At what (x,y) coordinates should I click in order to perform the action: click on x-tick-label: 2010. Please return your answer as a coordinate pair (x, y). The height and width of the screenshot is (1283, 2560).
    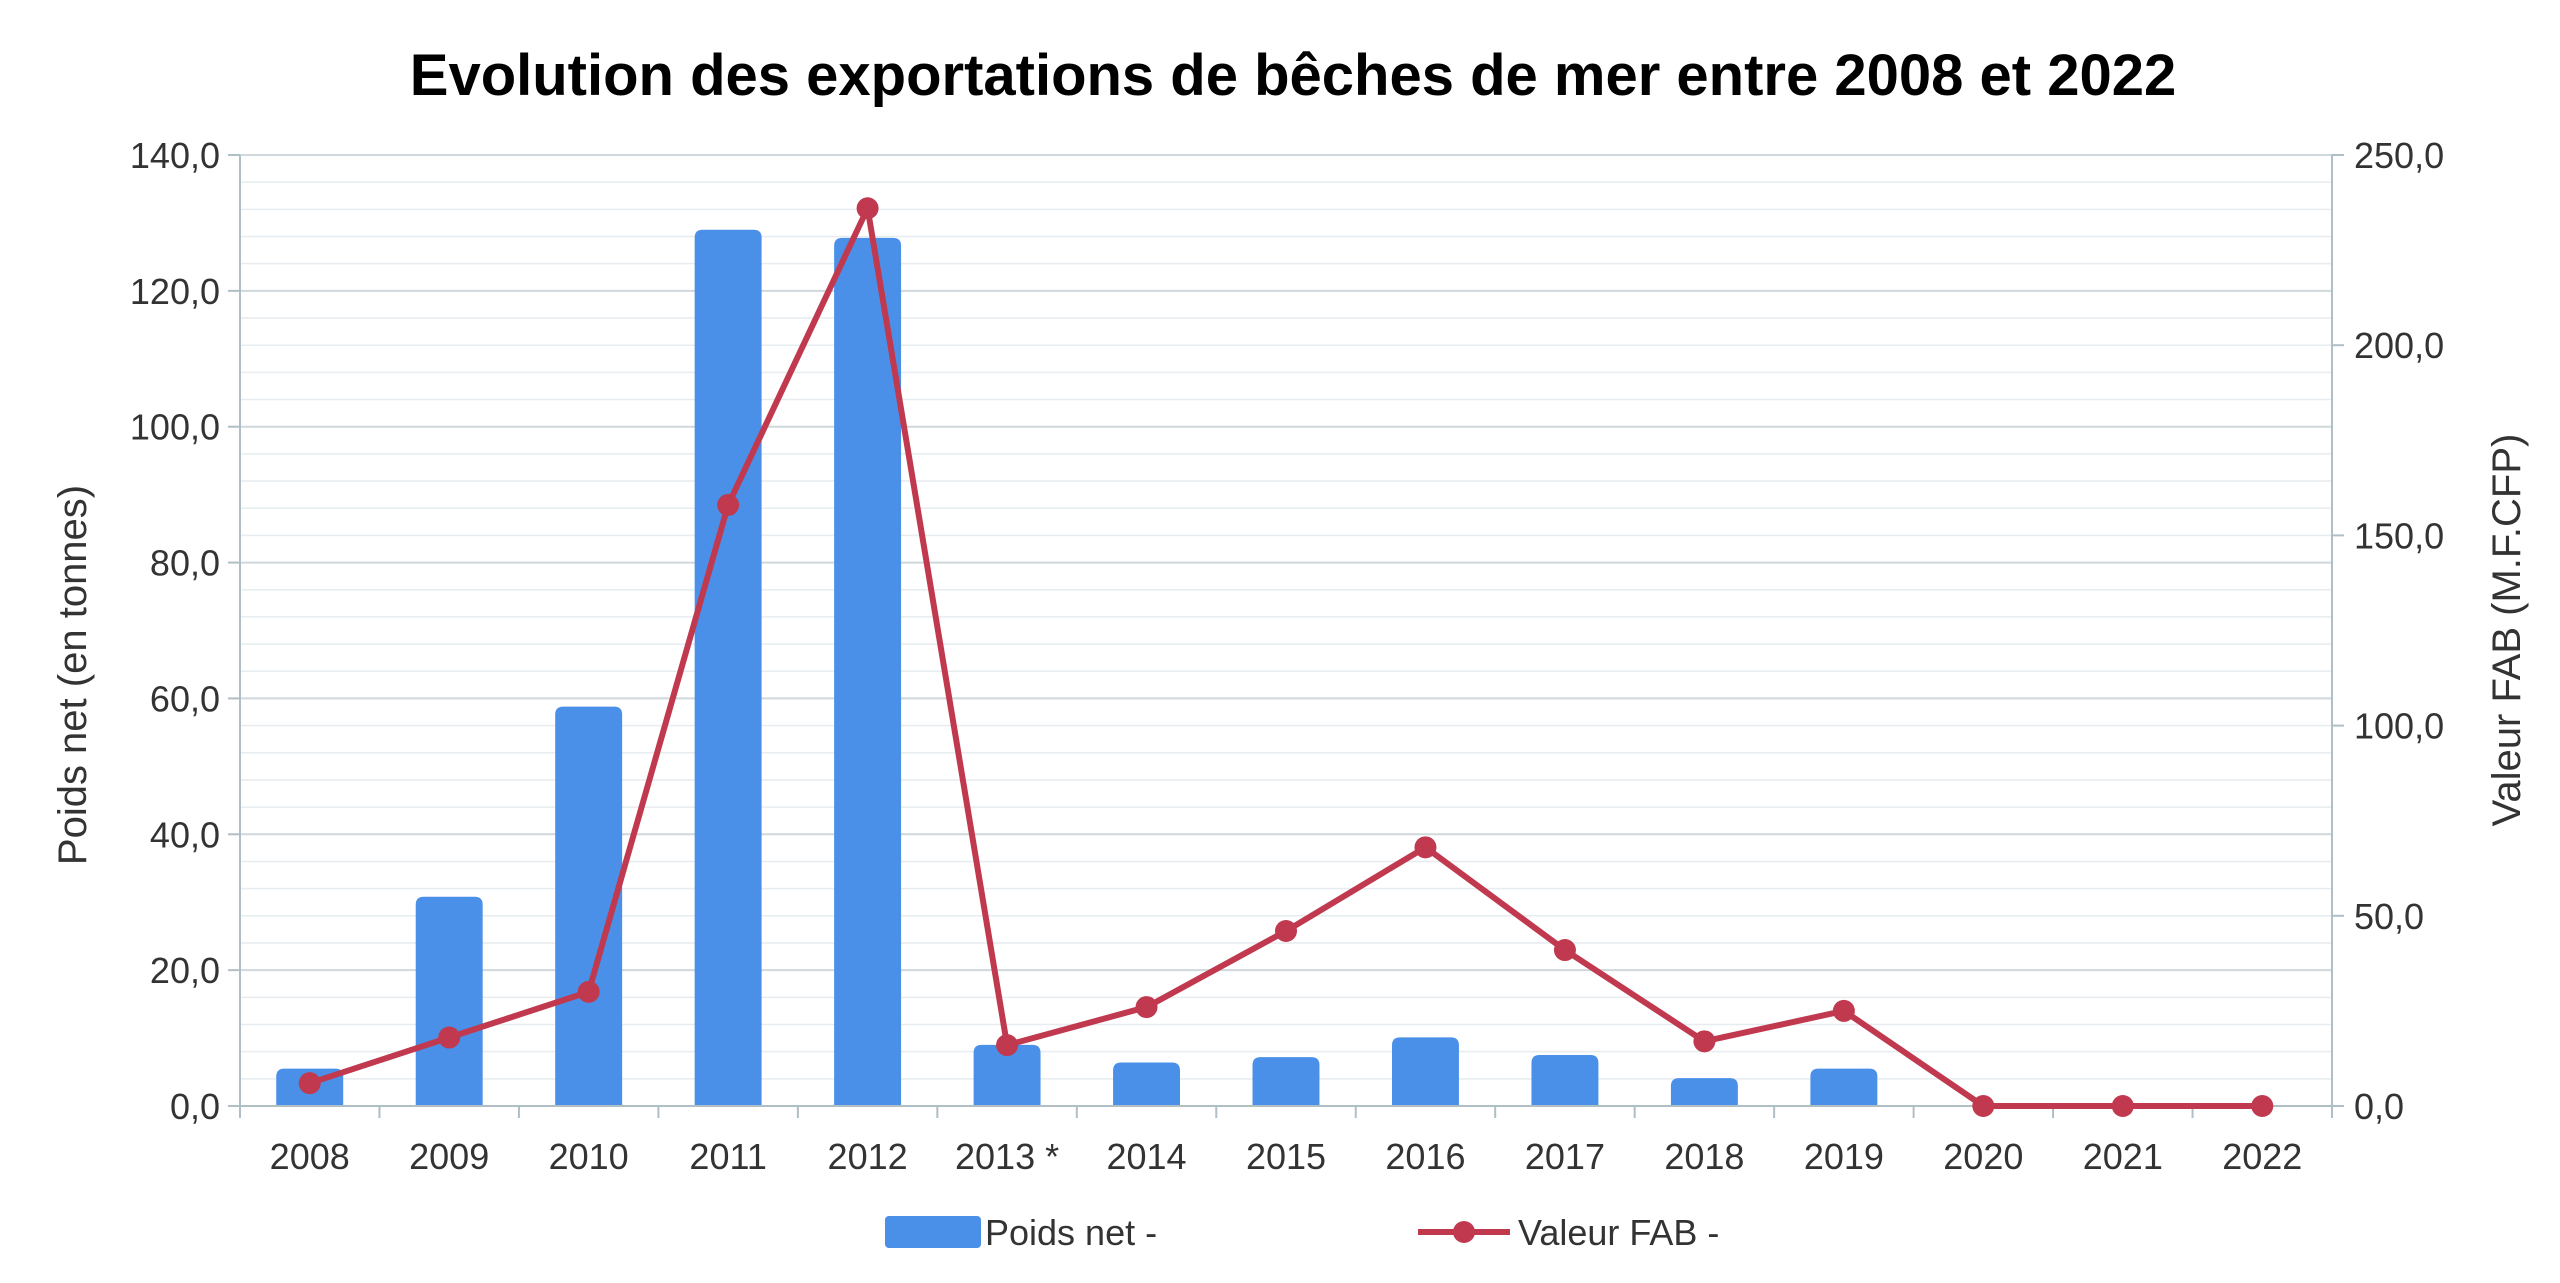
    Looking at the image, I should click on (589, 1156).